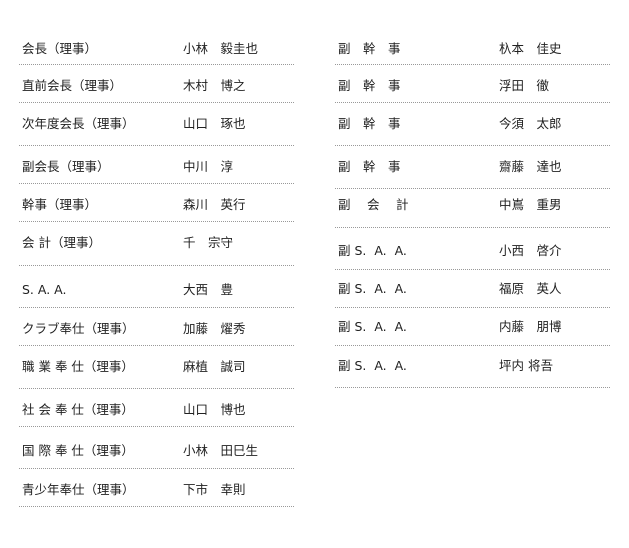 This screenshot has width=629, height=548. I want to click on officer-role: 青少年奉仕（理事）, so click(78, 489).